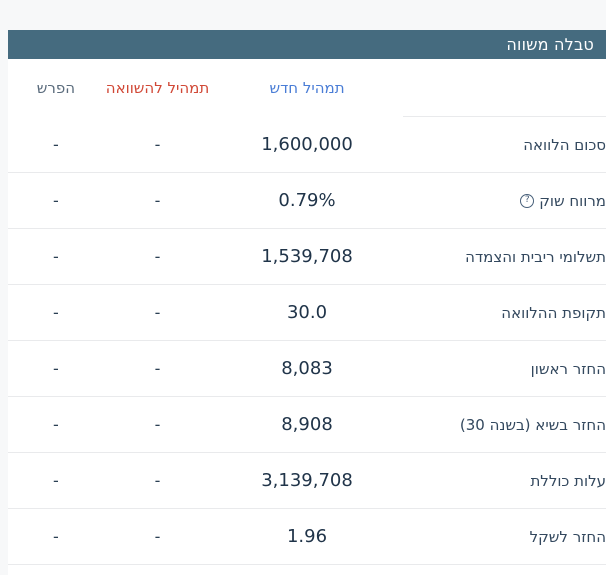 The height and width of the screenshot is (575, 606). I want to click on row-label: מרווח שוק ?, so click(504, 201).